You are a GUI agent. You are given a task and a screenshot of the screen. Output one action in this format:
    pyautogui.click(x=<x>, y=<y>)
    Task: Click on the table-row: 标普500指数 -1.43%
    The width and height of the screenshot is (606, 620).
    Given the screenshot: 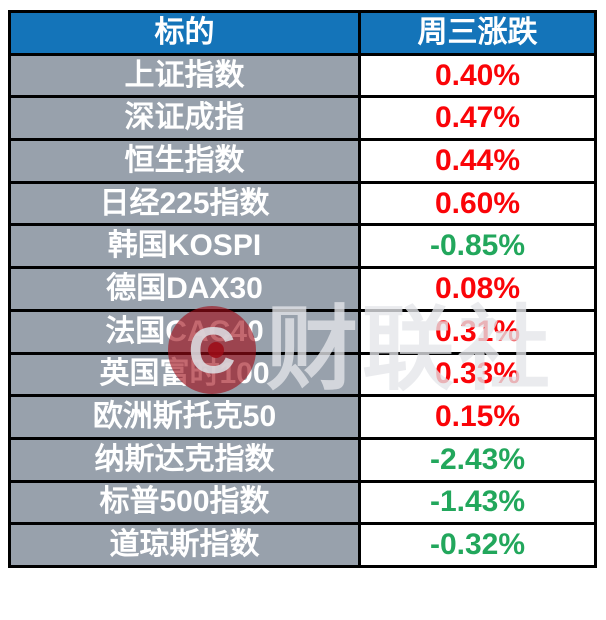 What is the action you would take?
    pyautogui.click(x=302, y=502)
    